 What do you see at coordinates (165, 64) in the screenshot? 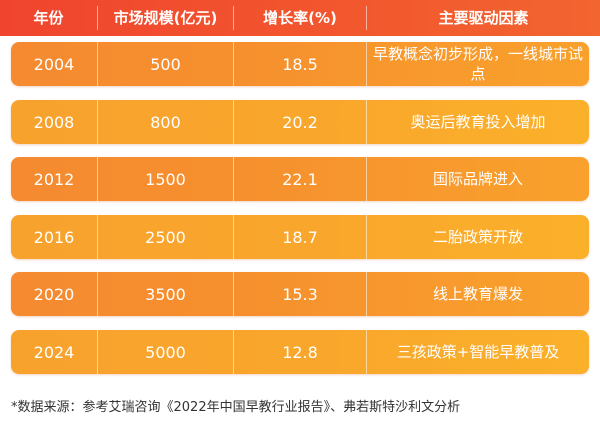
I see `cell-market-size: 500` at bounding box center [165, 64].